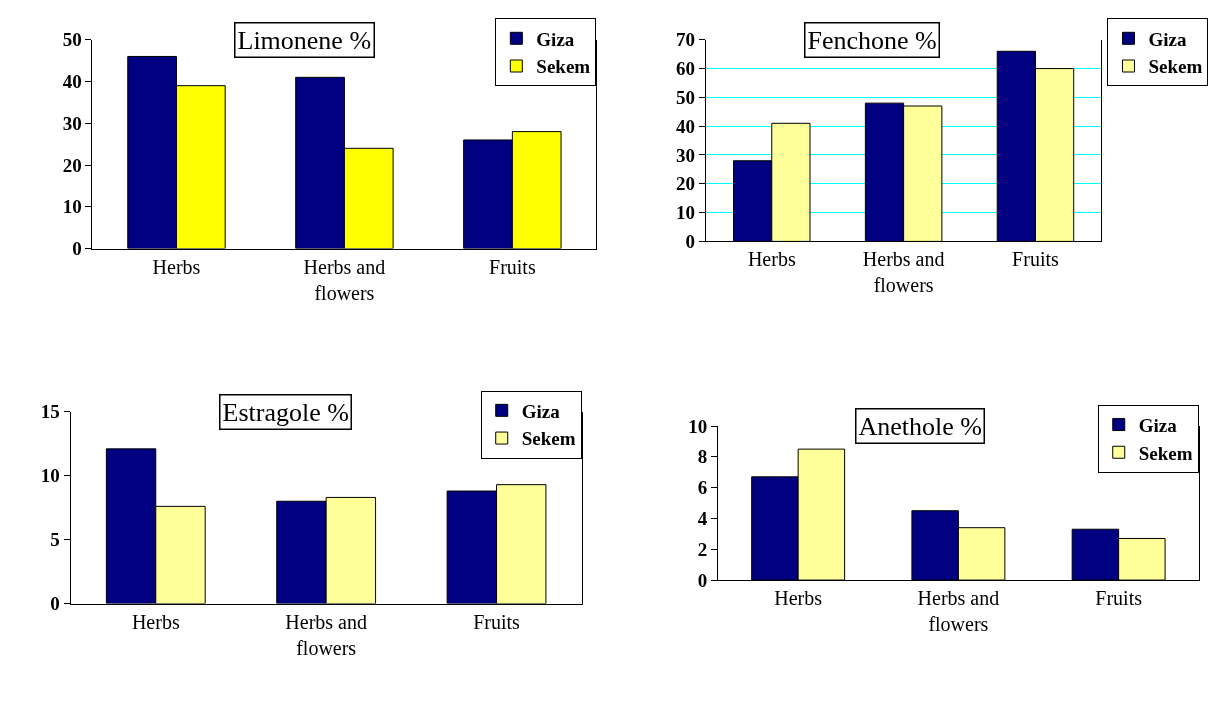 Image resolution: width=1217 pixels, height=710 pixels. Describe the element at coordinates (50, 412) in the screenshot. I see `y-tick-label: 15` at that location.